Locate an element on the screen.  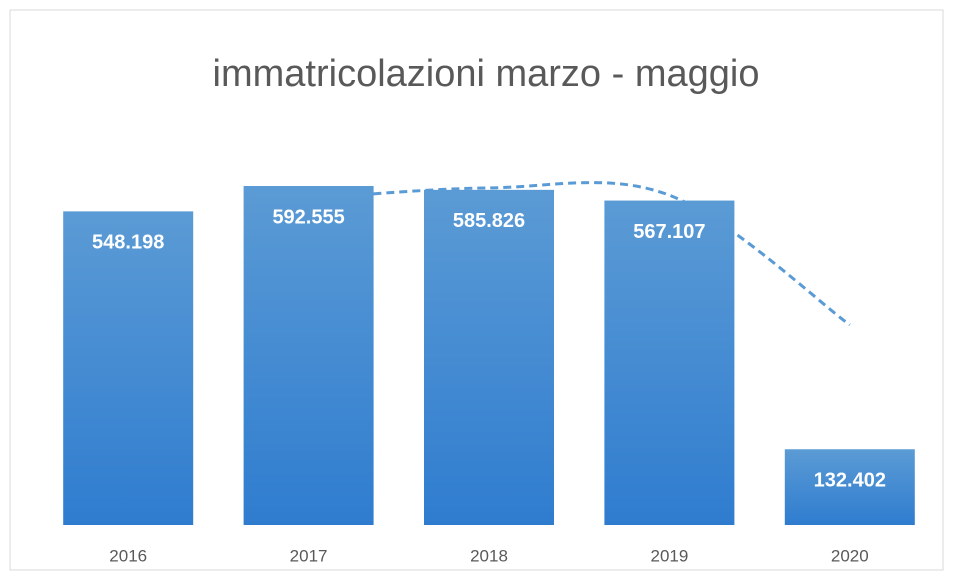
data-label: 592.555 is located at coordinates (308, 217).